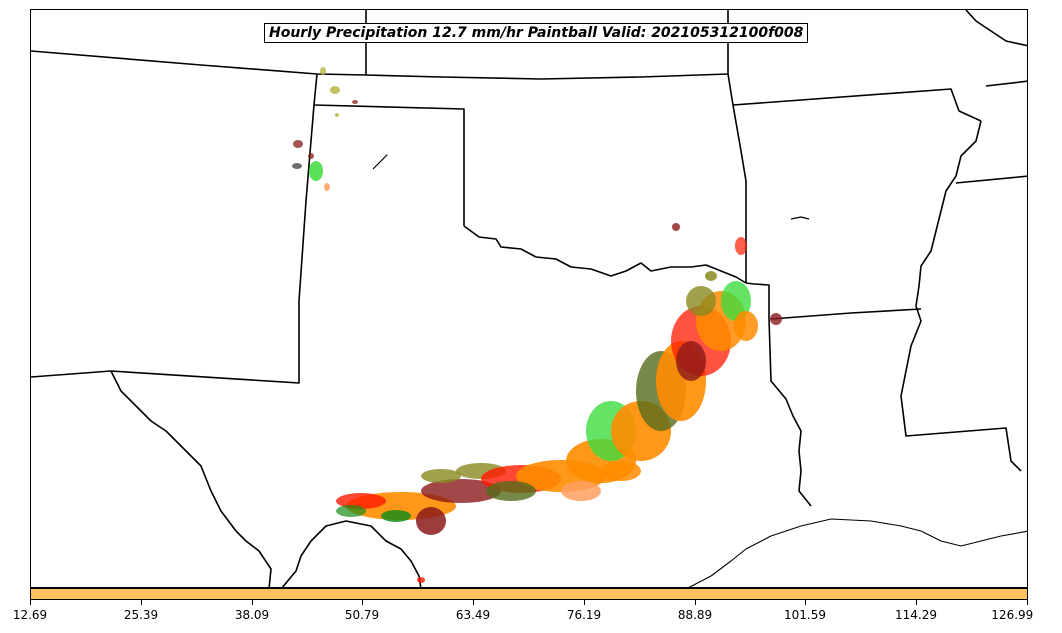 The height and width of the screenshot is (633, 1062). What do you see at coordinates (380, 162) in the screenshot?
I see `lake-outline` at bounding box center [380, 162].